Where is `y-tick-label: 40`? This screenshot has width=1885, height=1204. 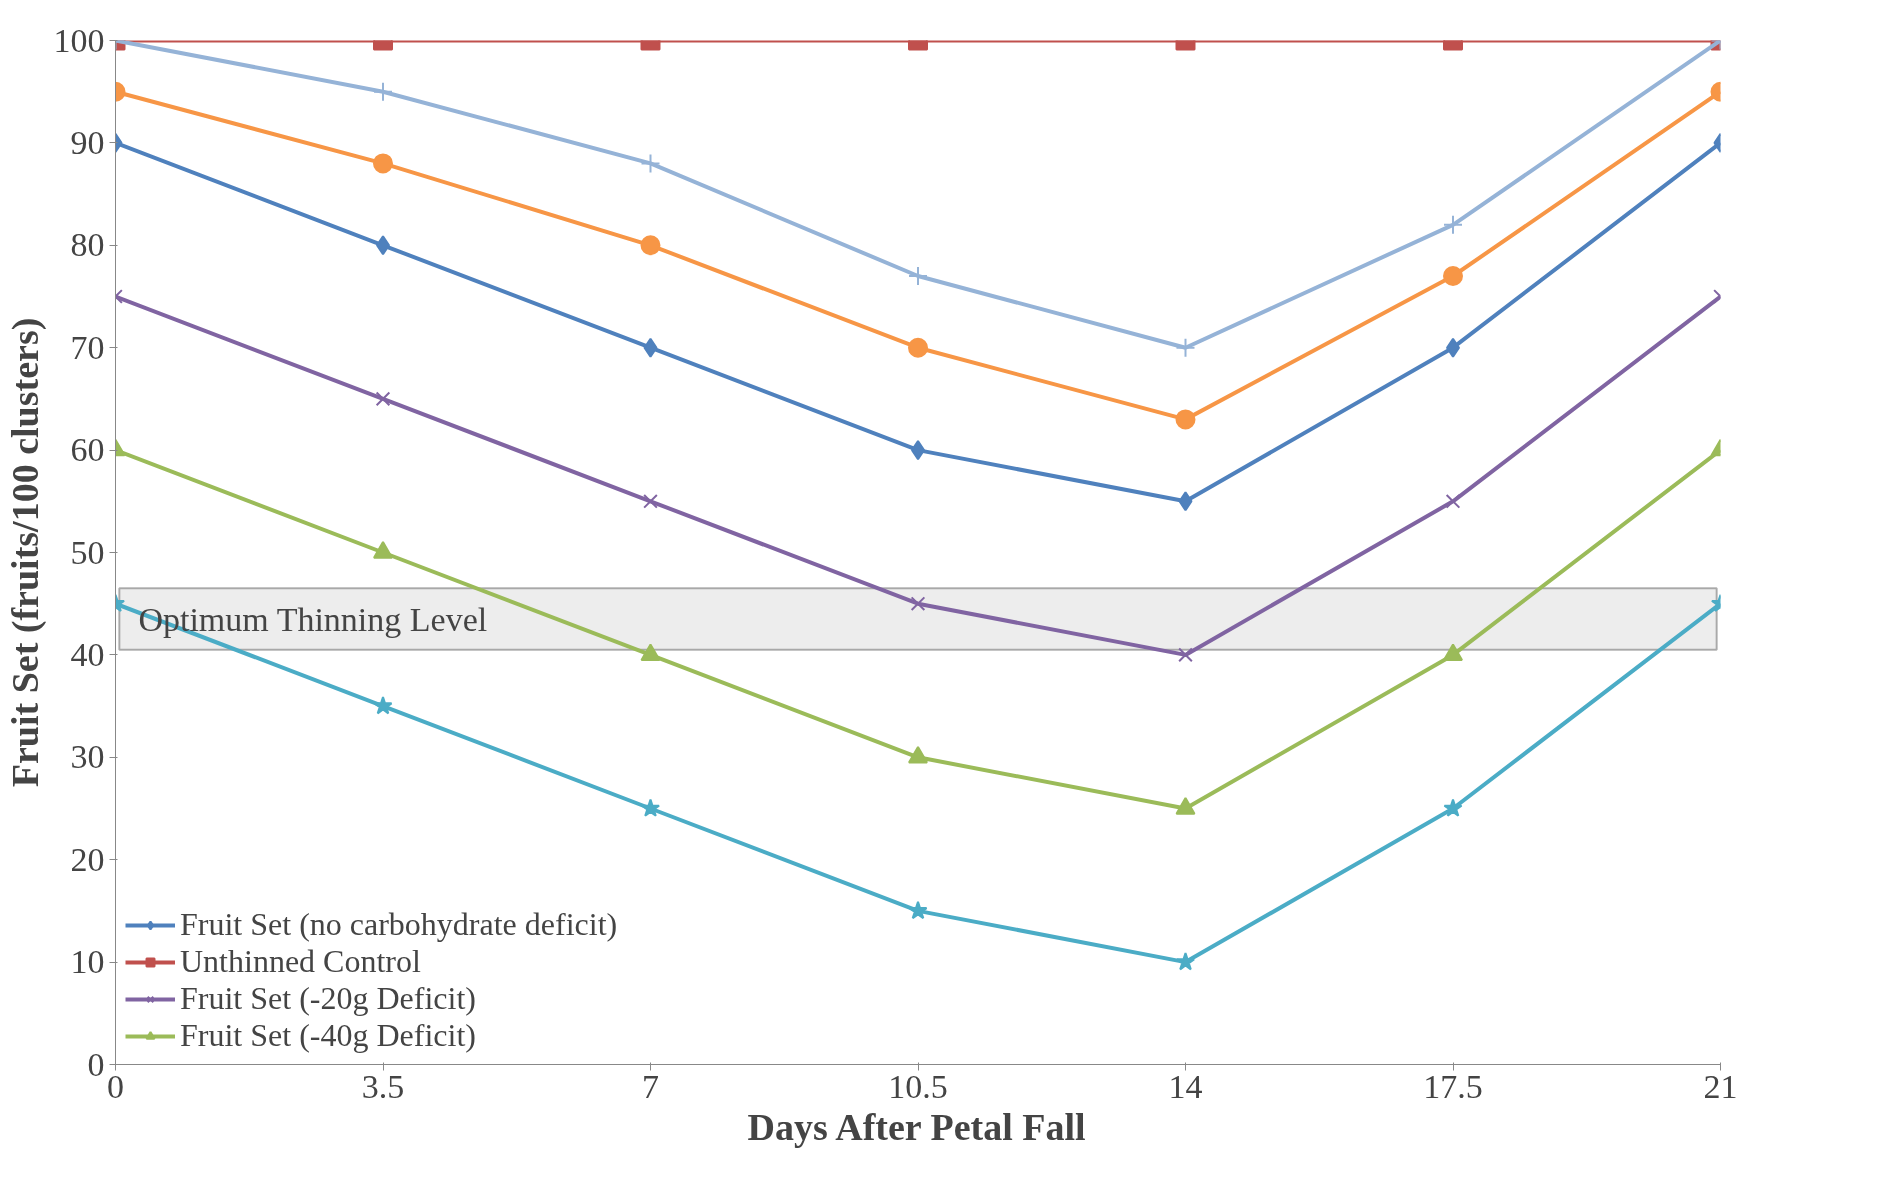 y-tick-label: 40 is located at coordinates (87, 654).